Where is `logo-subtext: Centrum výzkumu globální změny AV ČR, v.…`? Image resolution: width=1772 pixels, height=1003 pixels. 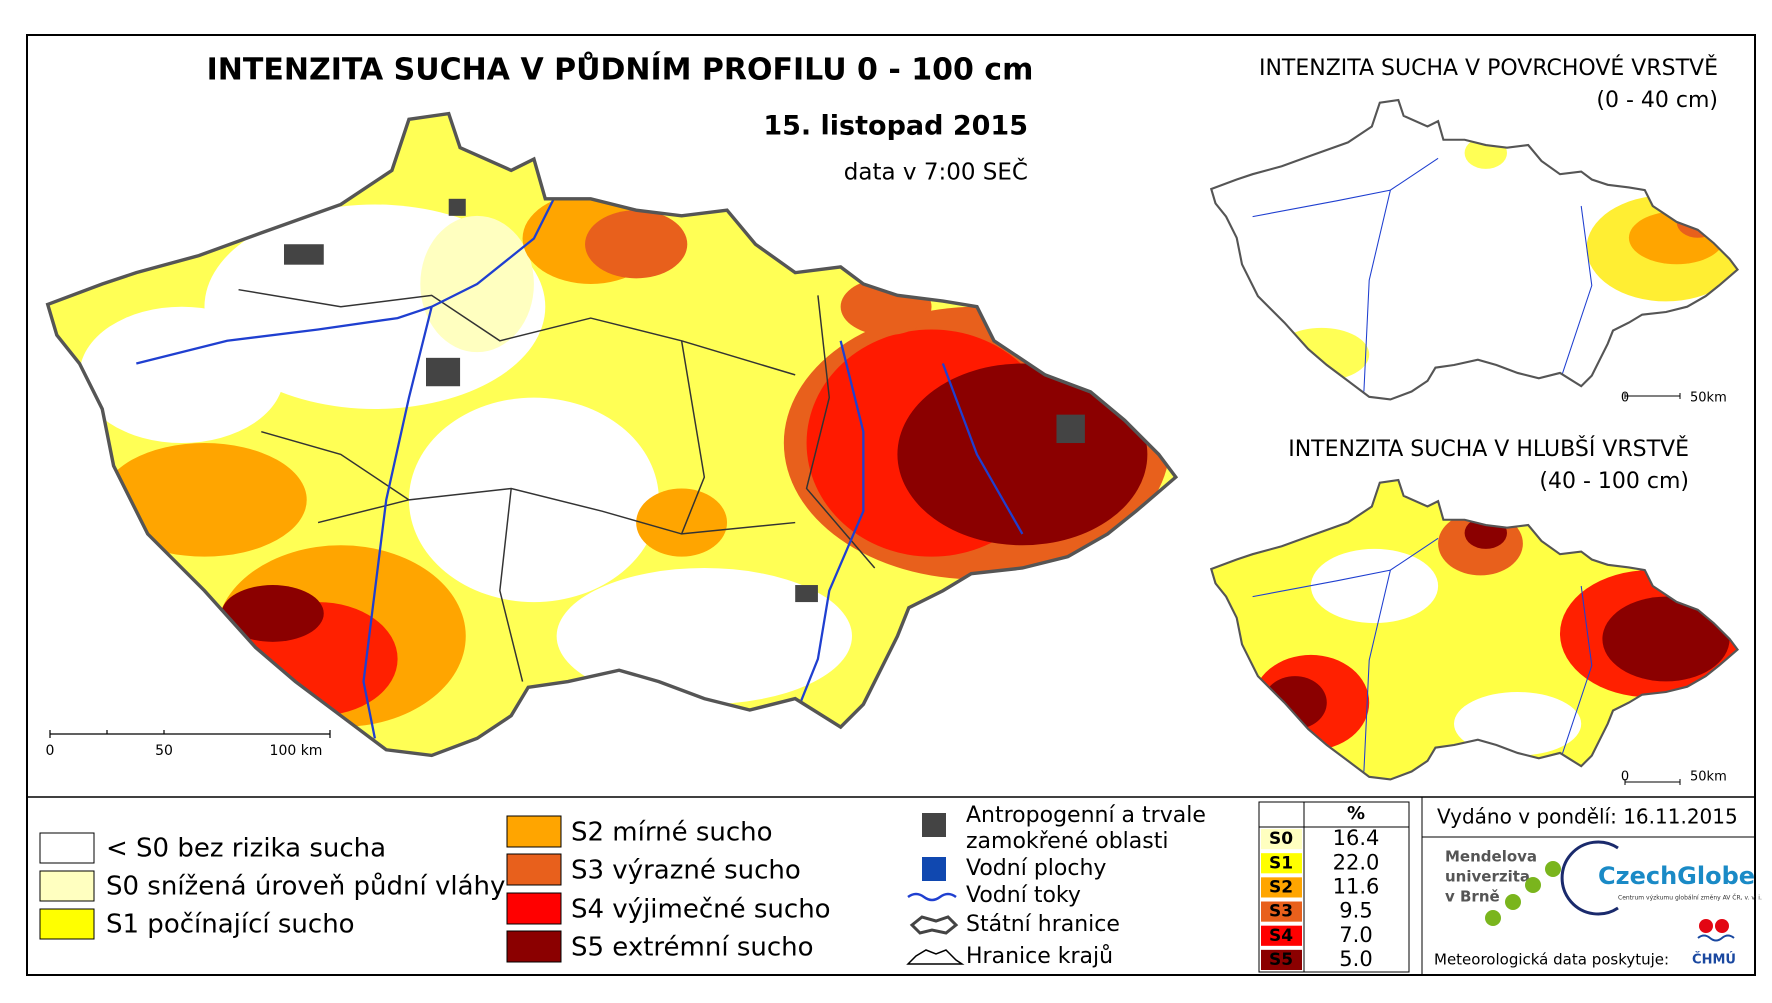
logo-subtext: Centrum výzkumu globální změny AV ČR, v.… is located at coordinates (1690, 898).